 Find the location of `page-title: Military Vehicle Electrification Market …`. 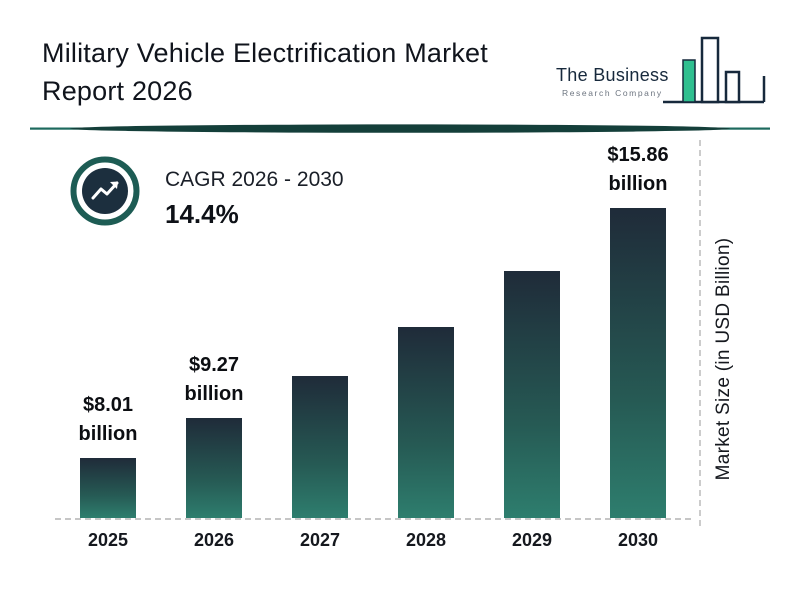

page-title: Military Vehicle Electrification Market … is located at coordinates (265, 72).